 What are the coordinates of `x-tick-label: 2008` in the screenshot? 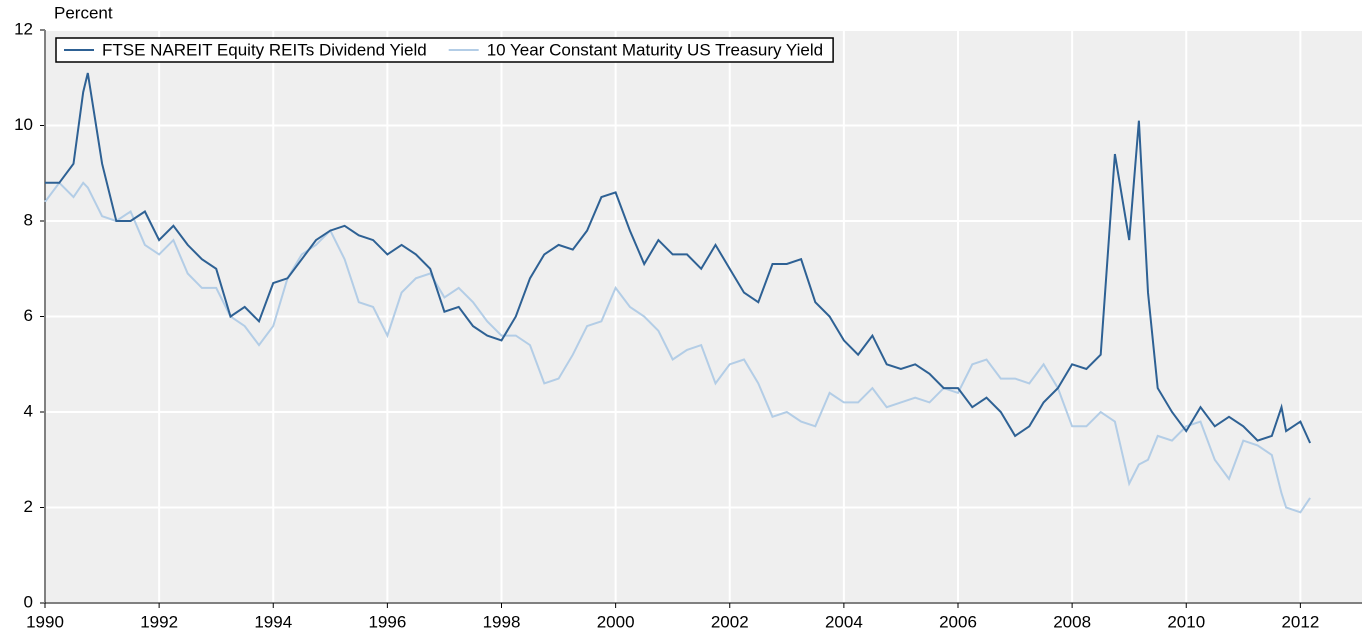 It's located at (1072, 621).